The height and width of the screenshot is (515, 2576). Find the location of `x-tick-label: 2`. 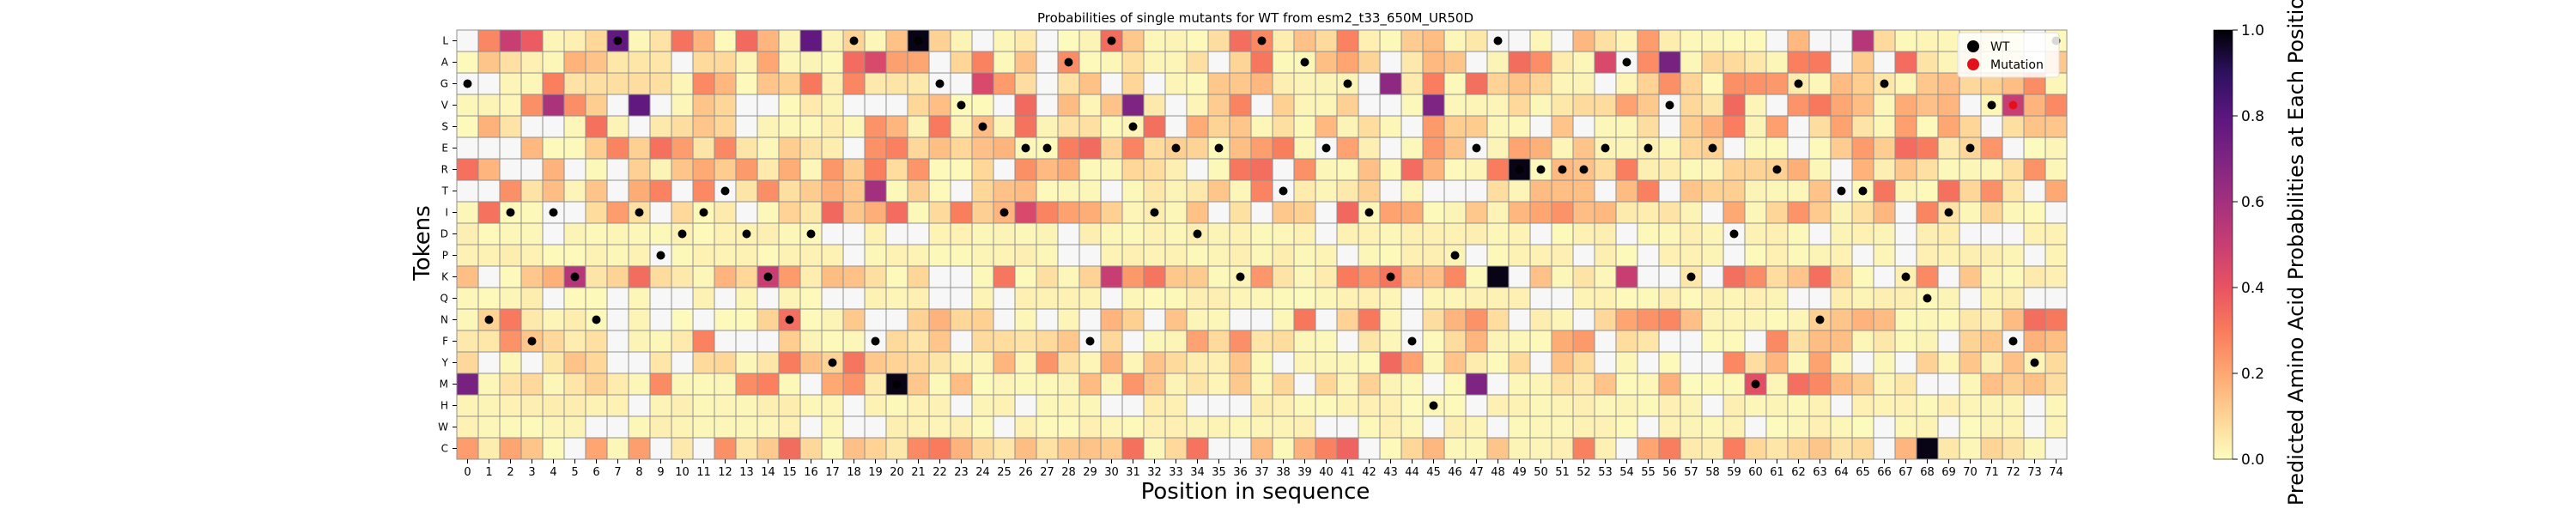

x-tick-label: 2 is located at coordinates (510, 472).